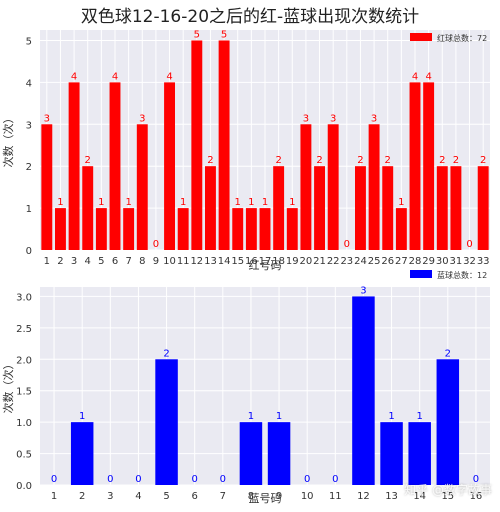 The image size is (500, 512). Describe the element at coordinates (24, 329) in the screenshot. I see `y-tick-label: 2.5` at that location.